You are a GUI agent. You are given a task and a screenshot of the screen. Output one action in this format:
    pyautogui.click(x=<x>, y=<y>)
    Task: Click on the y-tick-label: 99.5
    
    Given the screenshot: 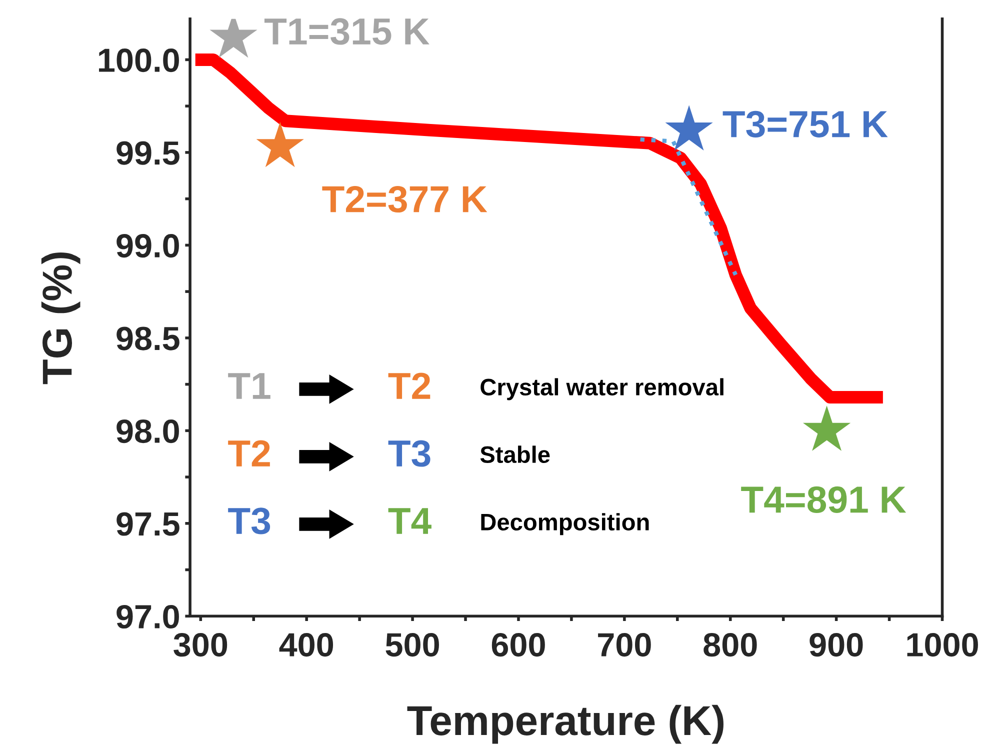 What is the action you would take?
    pyautogui.click(x=148, y=153)
    